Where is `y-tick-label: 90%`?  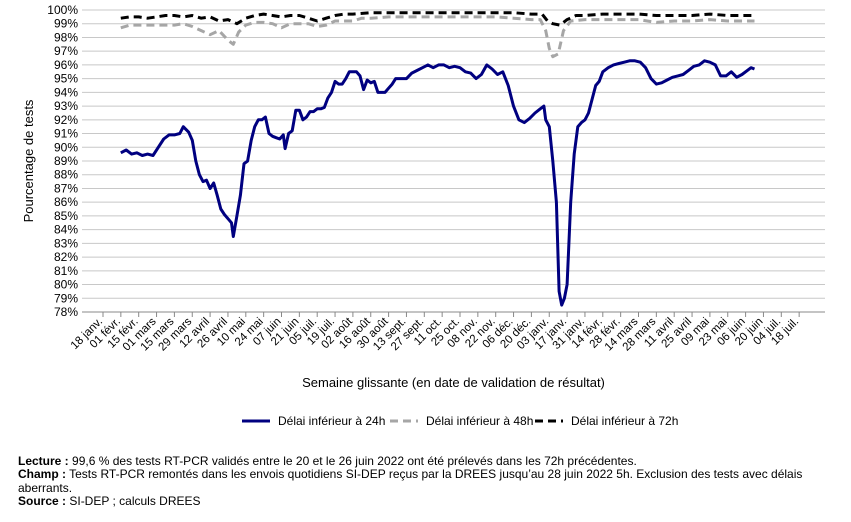
y-tick-label: 90% is located at coordinates (66, 147).